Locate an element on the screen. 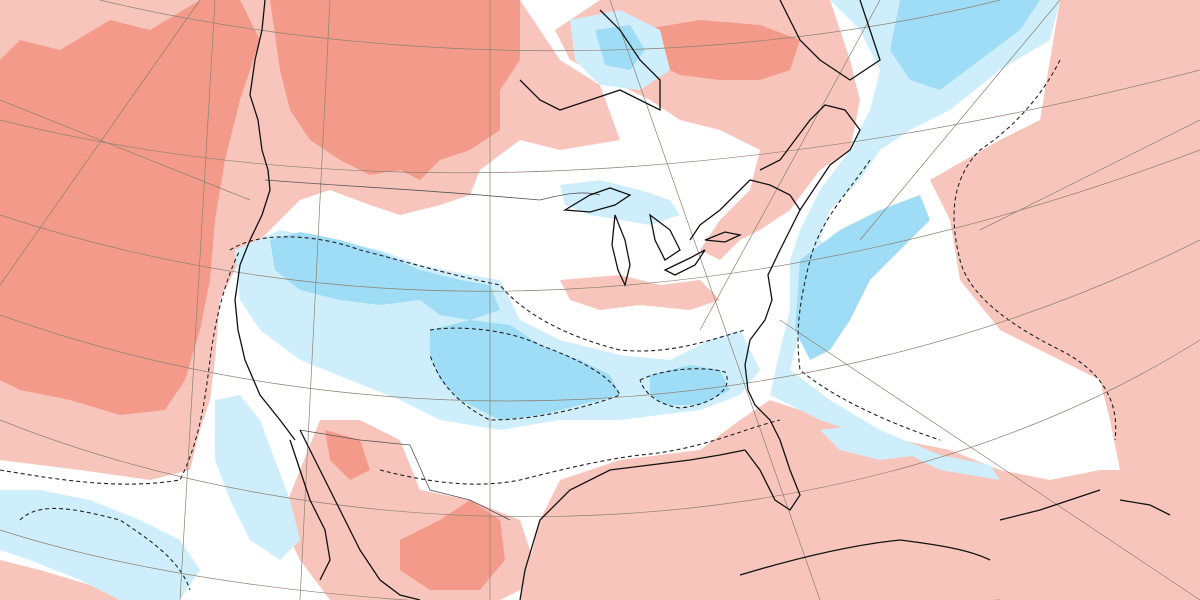 The image size is (1200, 600). coastline-cuba is located at coordinates (865, 557).